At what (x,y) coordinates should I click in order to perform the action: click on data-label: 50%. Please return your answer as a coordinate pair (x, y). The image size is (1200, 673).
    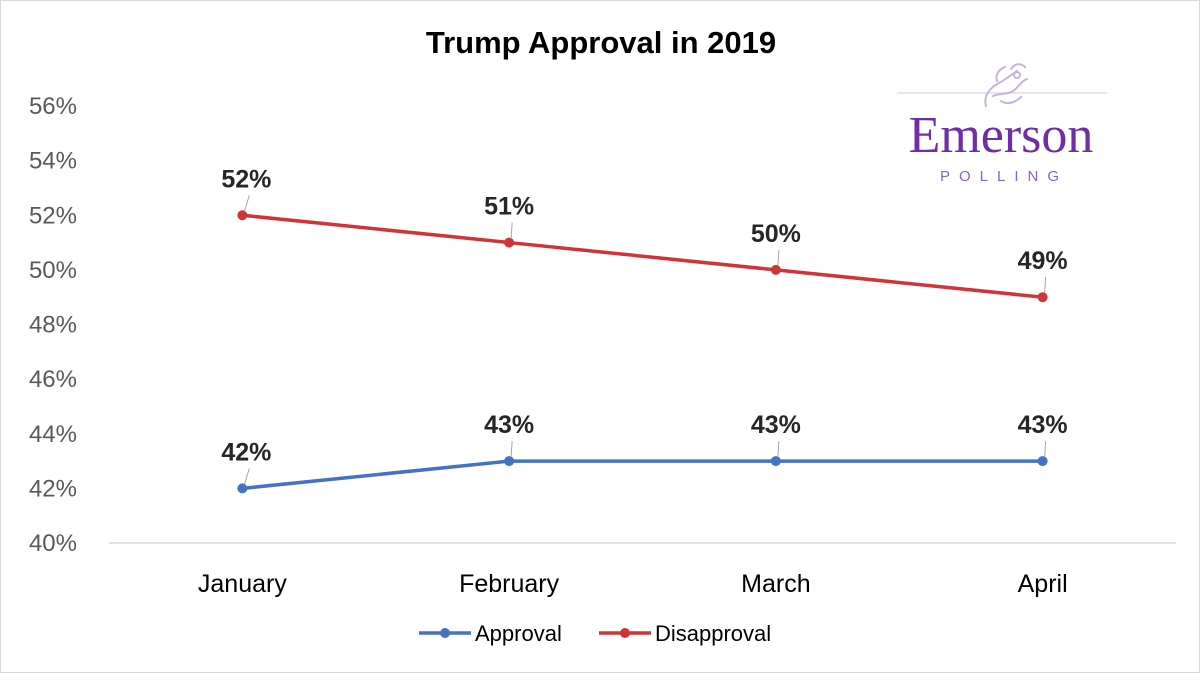
    Looking at the image, I should click on (776, 234).